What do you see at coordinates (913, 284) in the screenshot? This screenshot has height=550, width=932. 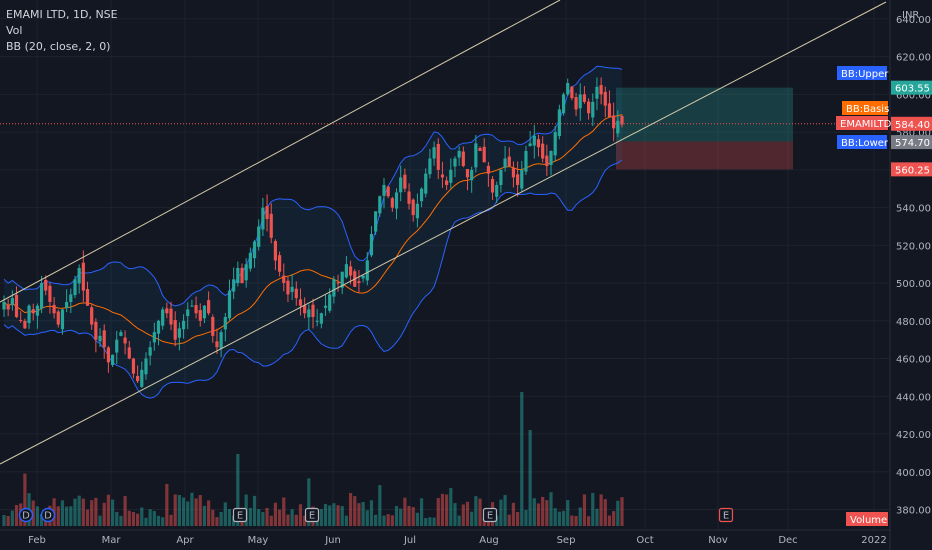 I see `y-tick-label: 500.00` at bounding box center [913, 284].